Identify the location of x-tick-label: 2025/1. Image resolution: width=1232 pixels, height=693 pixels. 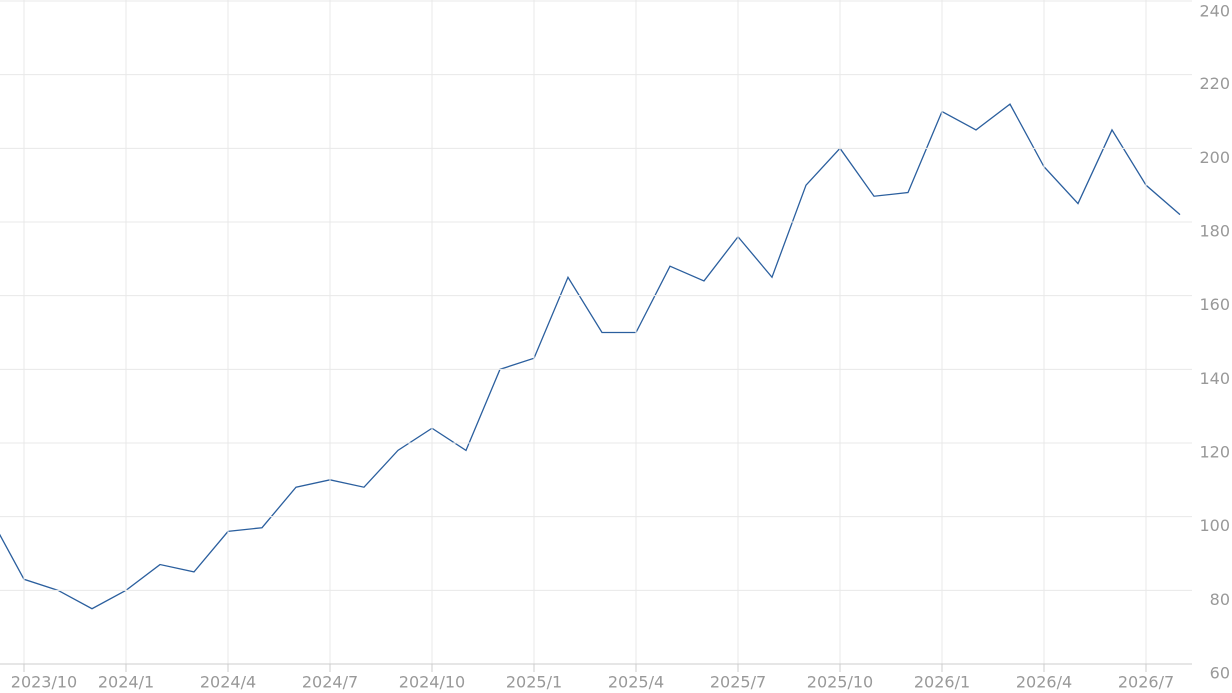
(534, 682).